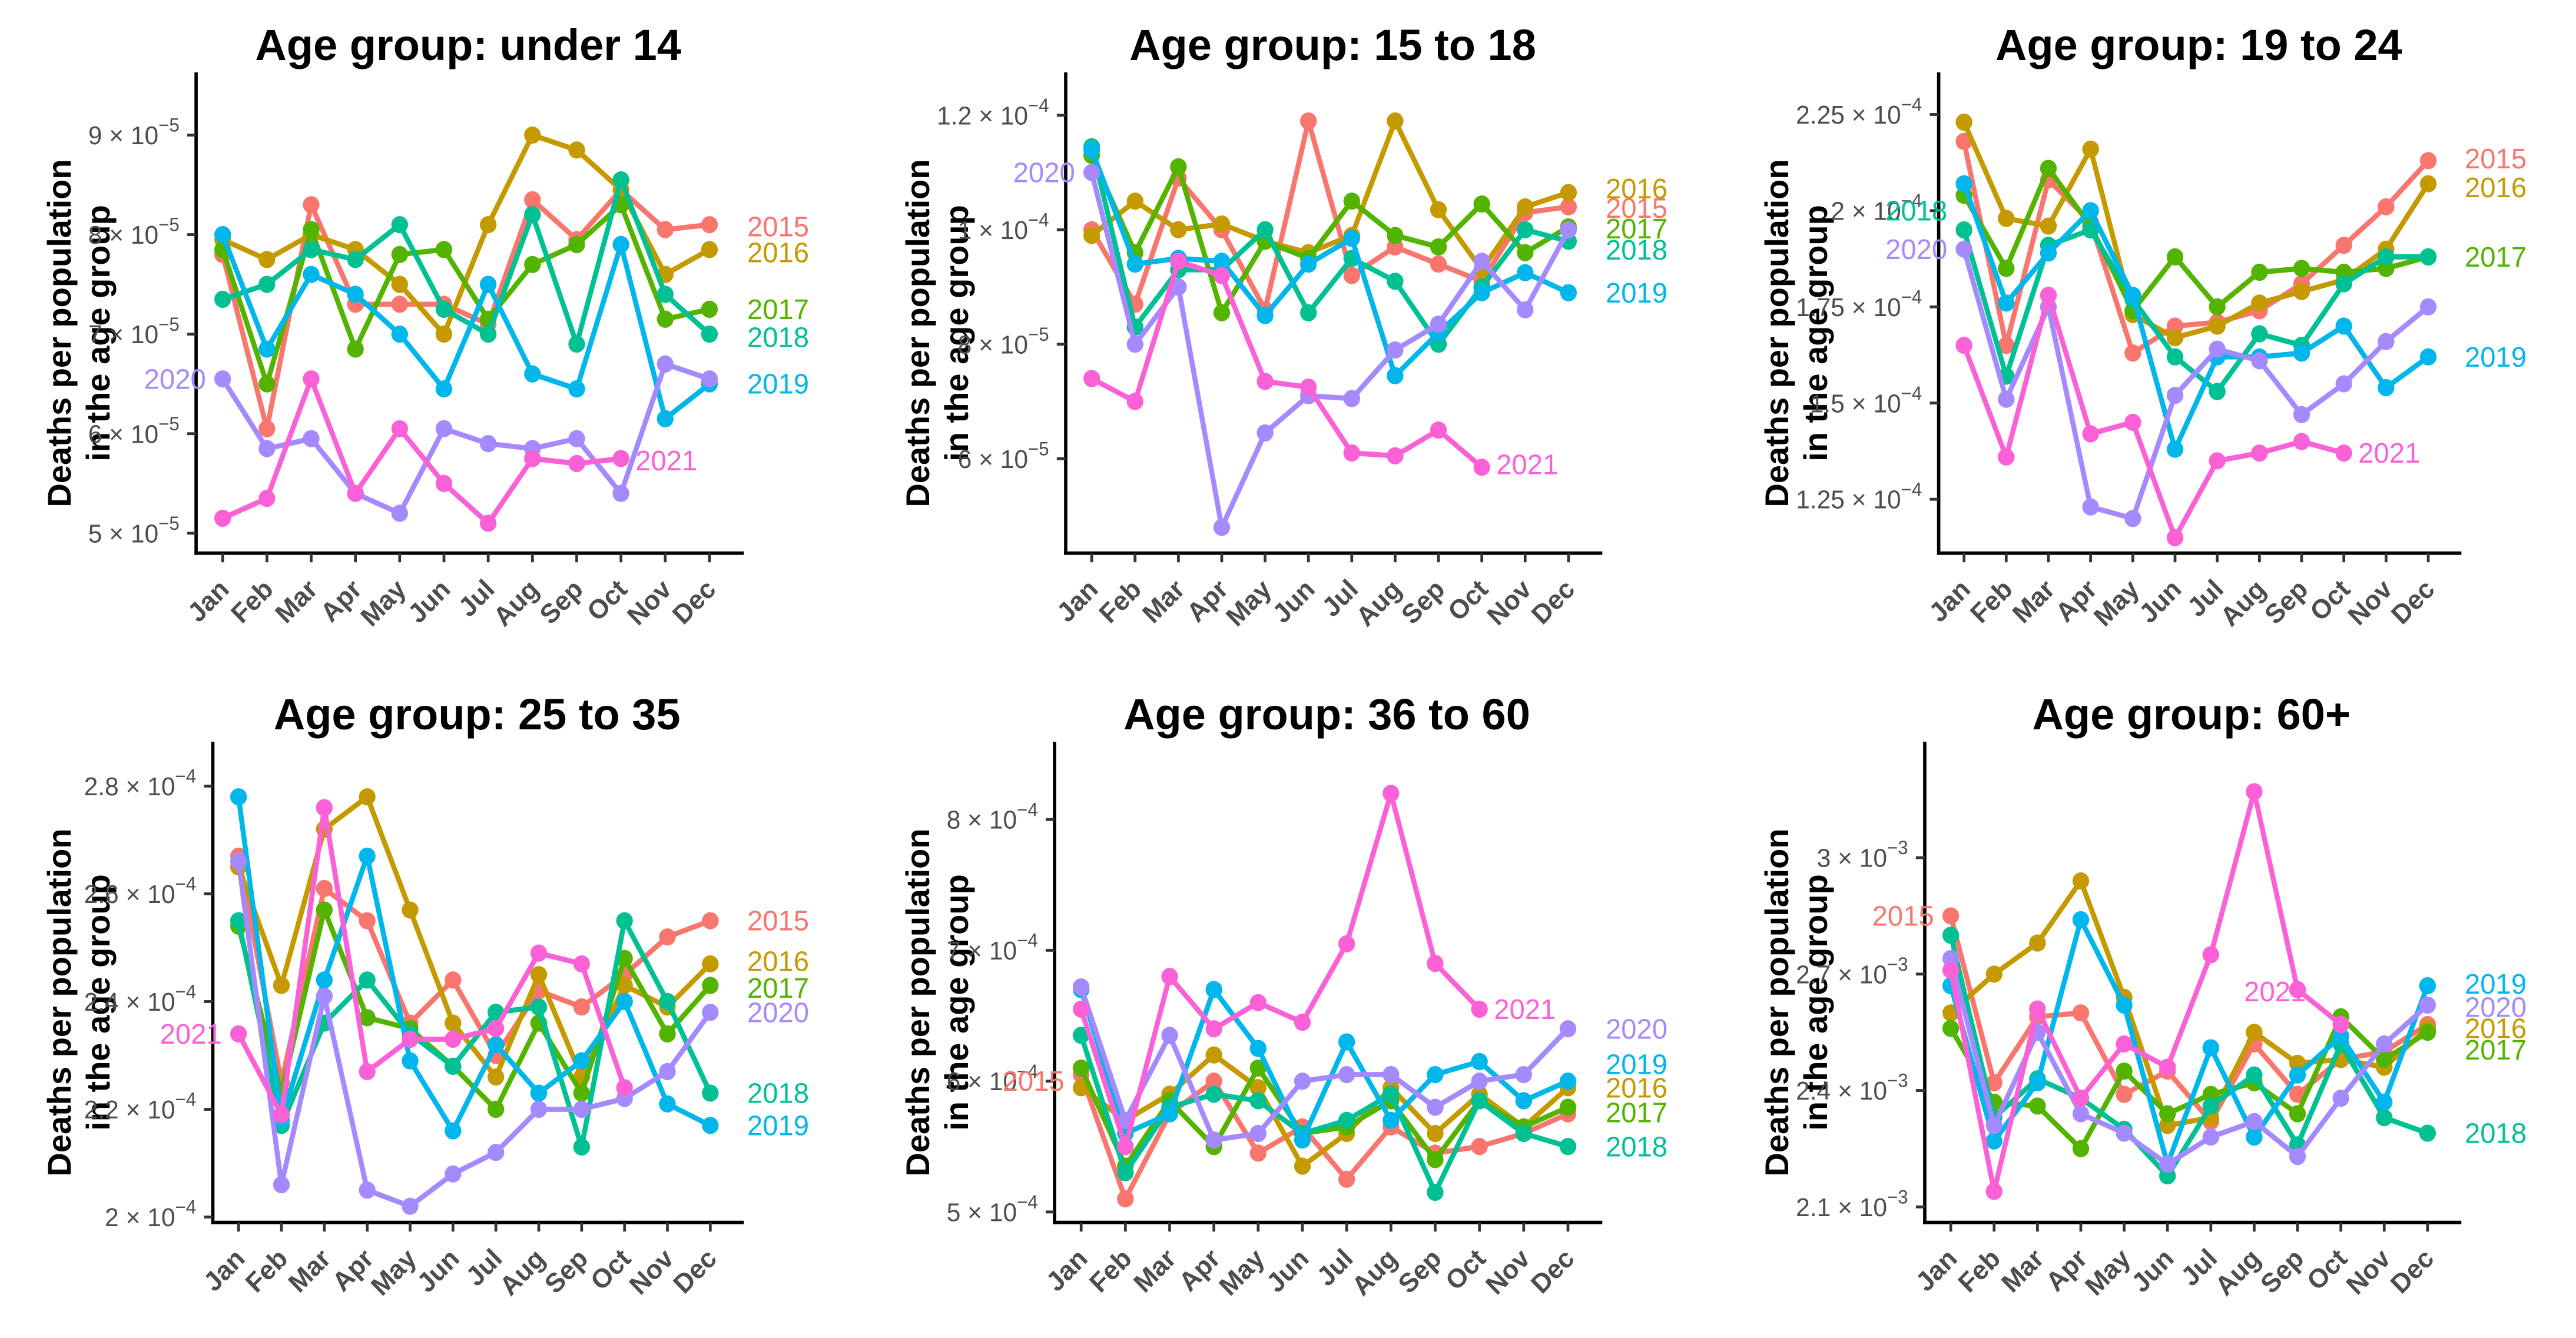  What do you see at coordinates (694, 601) in the screenshot?
I see `x-tick-label: Dec` at bounding box center [694, 601].